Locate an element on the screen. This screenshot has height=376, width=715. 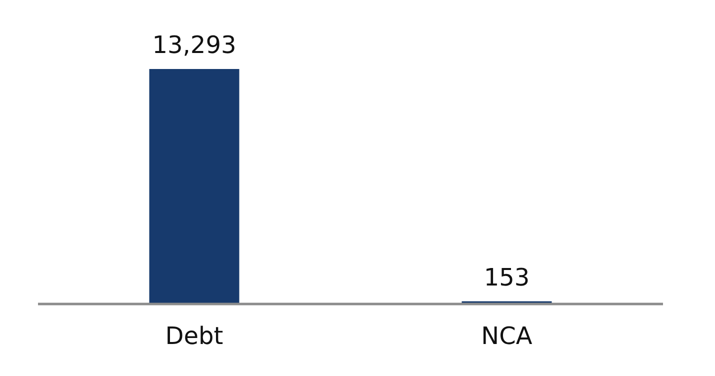
x-tick-label: Debt is located at coordinates (194, 336).